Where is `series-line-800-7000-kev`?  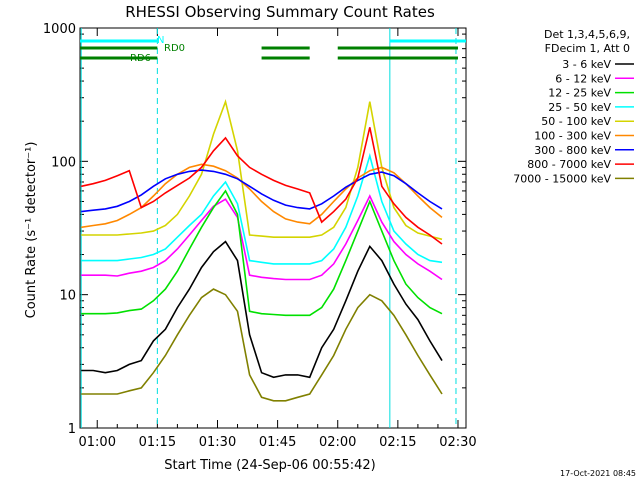
series-line-800-7000-kev is located at coordinates (262, 186).